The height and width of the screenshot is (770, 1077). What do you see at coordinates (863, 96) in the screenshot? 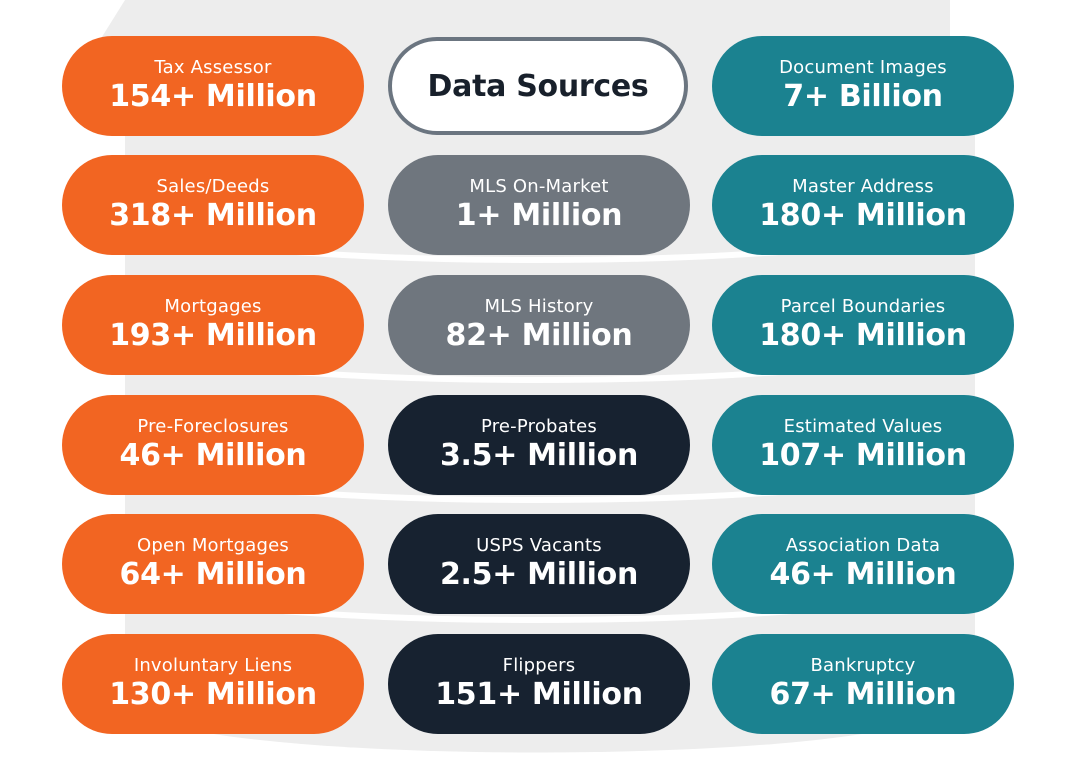
I see `pill-value: 7+ Billion` at bounding box center [863, 96].